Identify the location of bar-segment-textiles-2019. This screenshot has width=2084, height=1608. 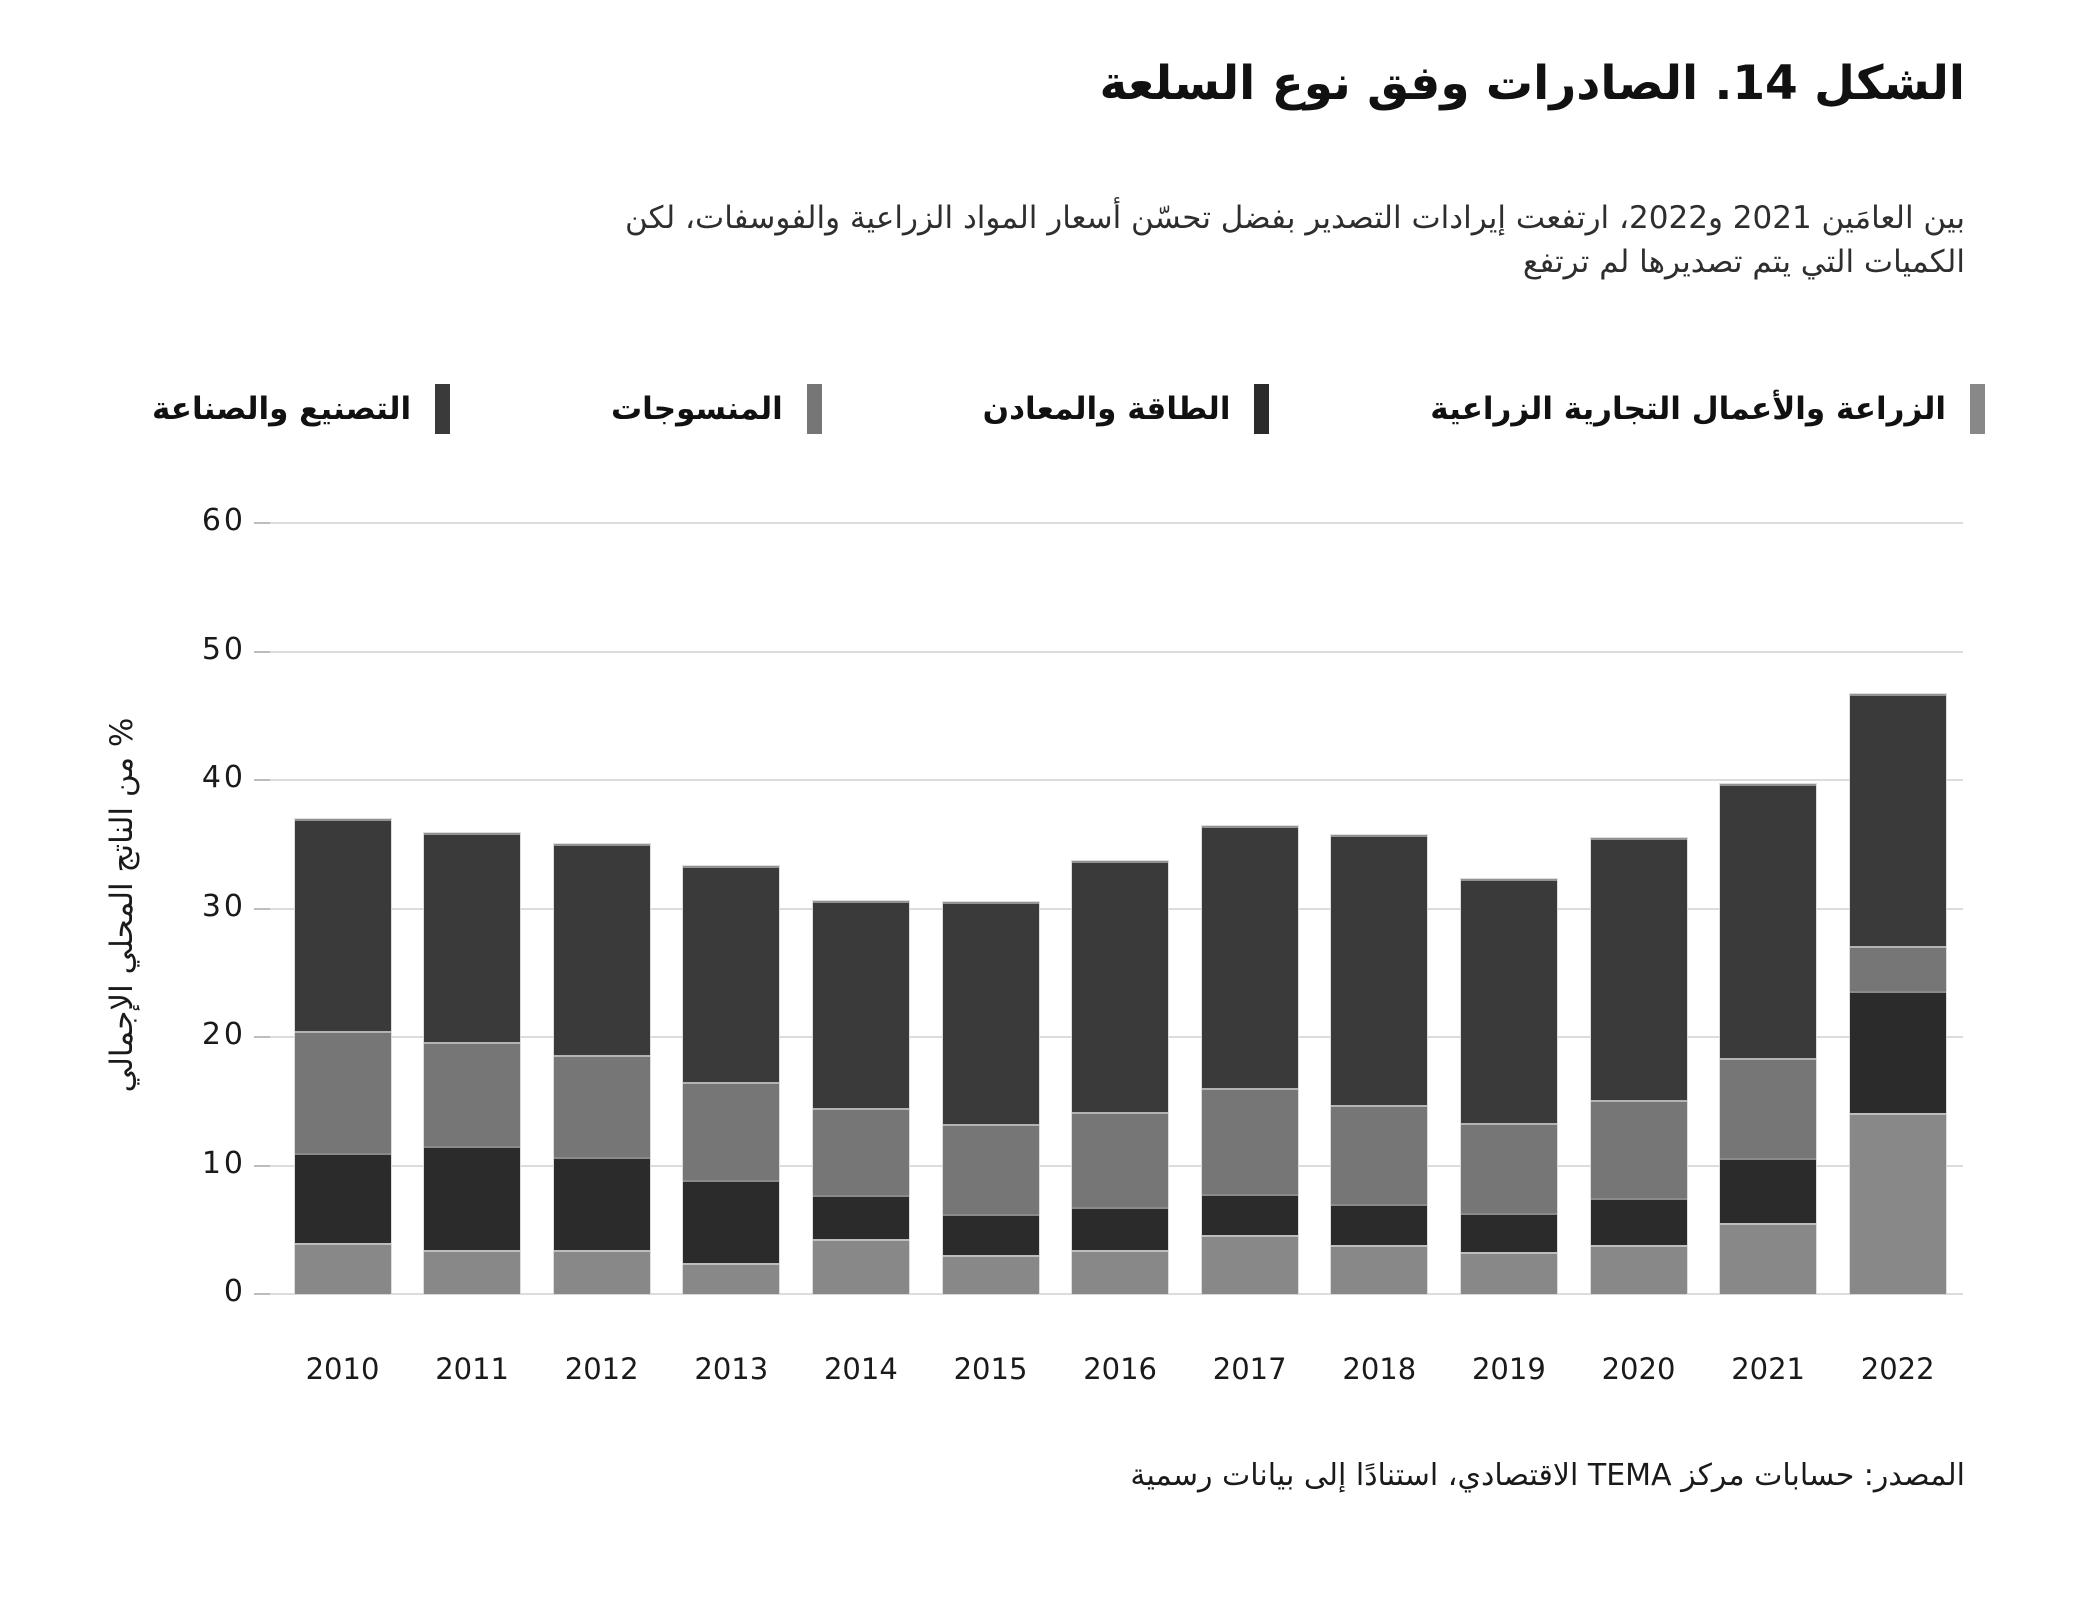
(1508, 1168).